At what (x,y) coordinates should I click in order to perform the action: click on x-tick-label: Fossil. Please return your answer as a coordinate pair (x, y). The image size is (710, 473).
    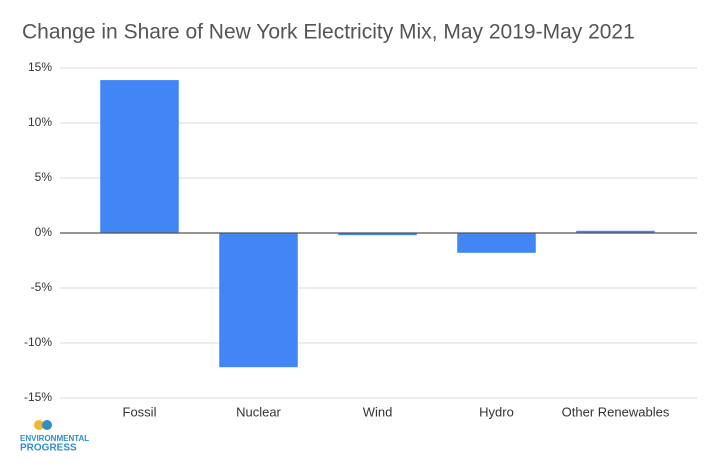
    Looking at the image, I should click on (140, 411).